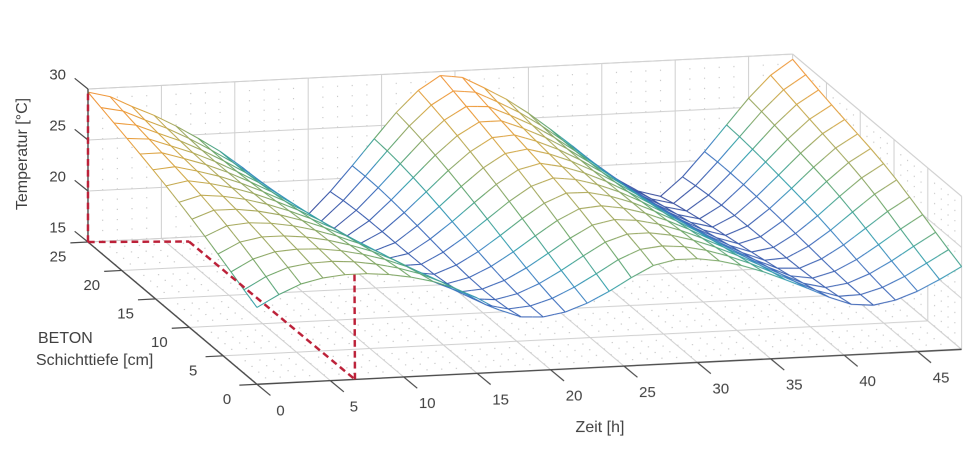  I want to click on svg-text: Schichttiefe [cm], so click(94, 360).